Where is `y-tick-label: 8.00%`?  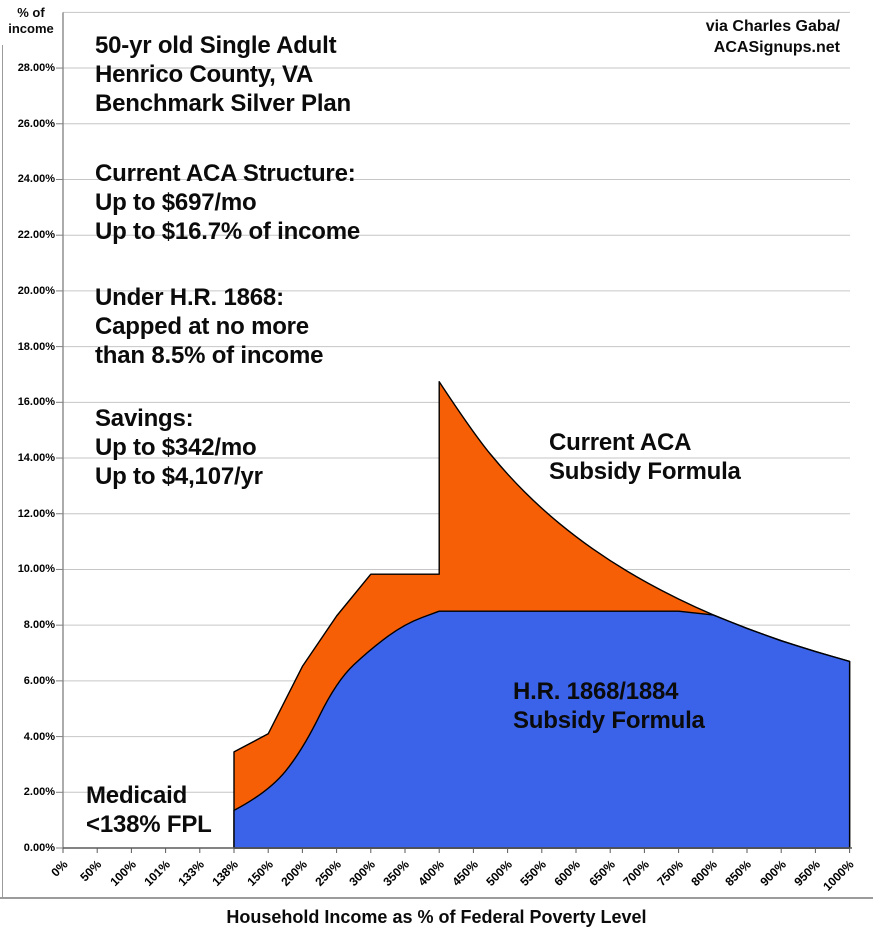 y-tick-label: 8.00% is located at coordinates (39, 625).